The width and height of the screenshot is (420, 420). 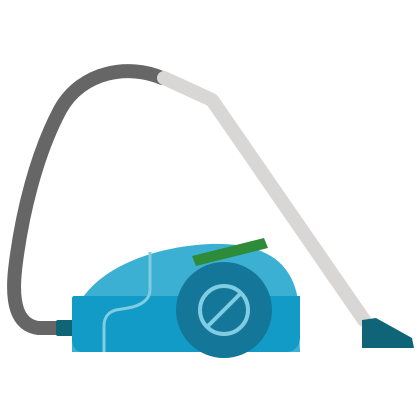 I want to click on vacuum-wheel-axis, so click(x=224, y=310).